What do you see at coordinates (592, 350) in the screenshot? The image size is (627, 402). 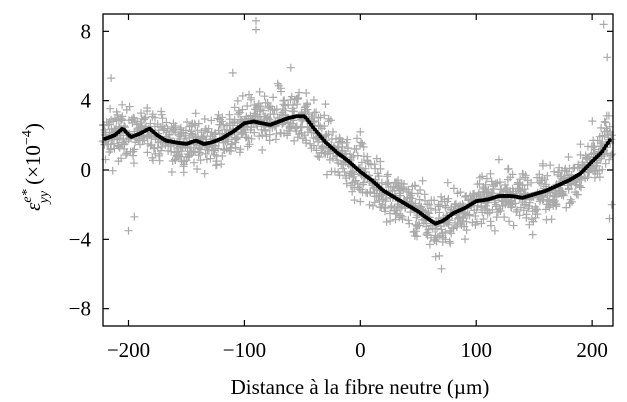 I see `x-tick-label: 200` at bounding box center [592, 350].